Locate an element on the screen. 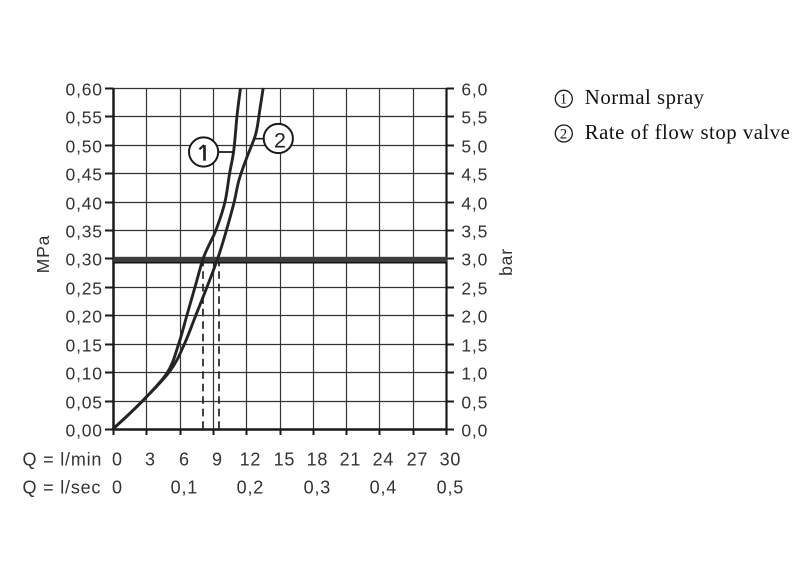 The image size is (800, 565). svg-text: 0,15 is located at coordinates (84, 346).